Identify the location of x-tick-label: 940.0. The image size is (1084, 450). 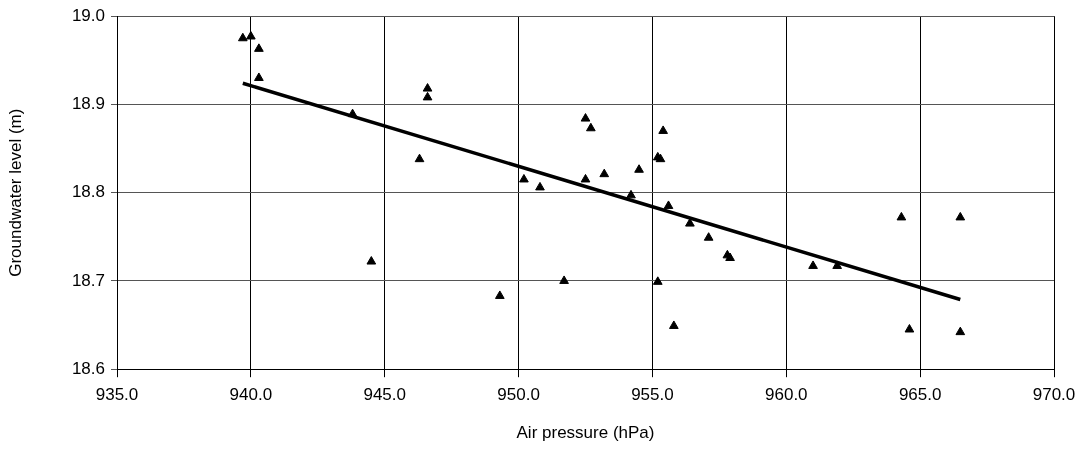
(251, 395).